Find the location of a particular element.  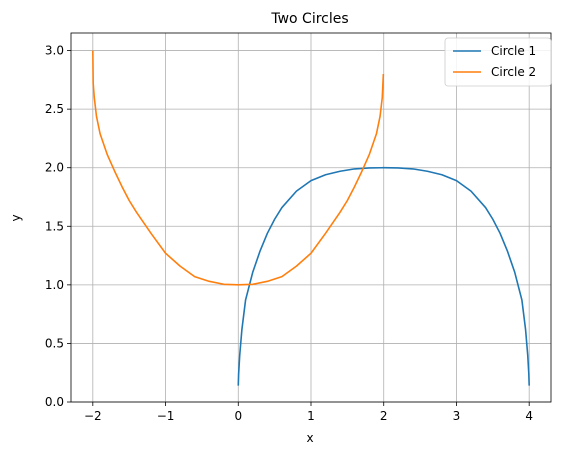

x-tick-label: −1 is located at coordinates (166, 416).